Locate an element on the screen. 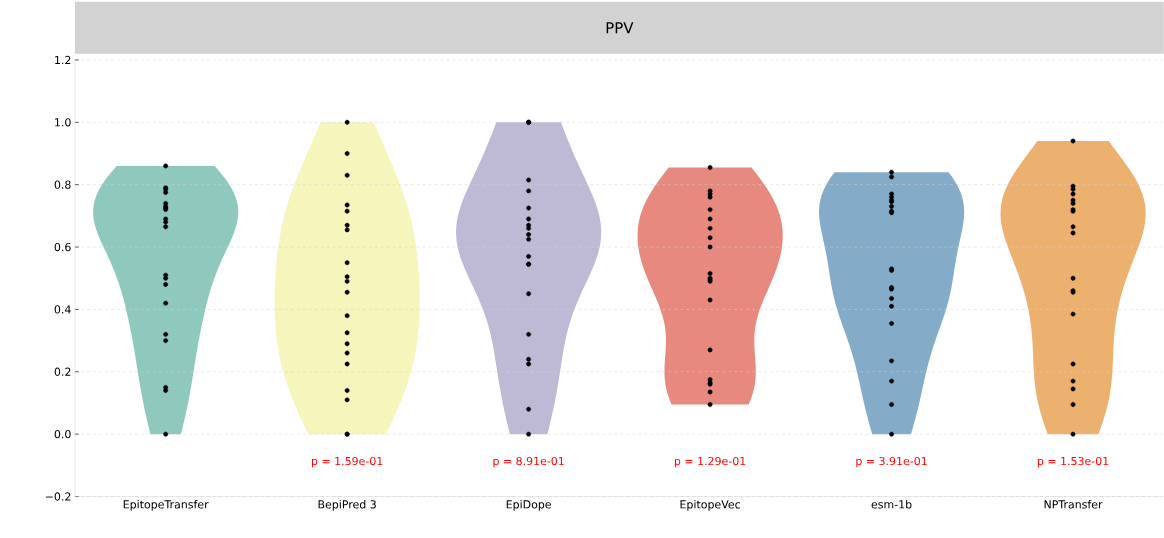  y-tick-label: 1.0 is located at coordinates (63, 122).